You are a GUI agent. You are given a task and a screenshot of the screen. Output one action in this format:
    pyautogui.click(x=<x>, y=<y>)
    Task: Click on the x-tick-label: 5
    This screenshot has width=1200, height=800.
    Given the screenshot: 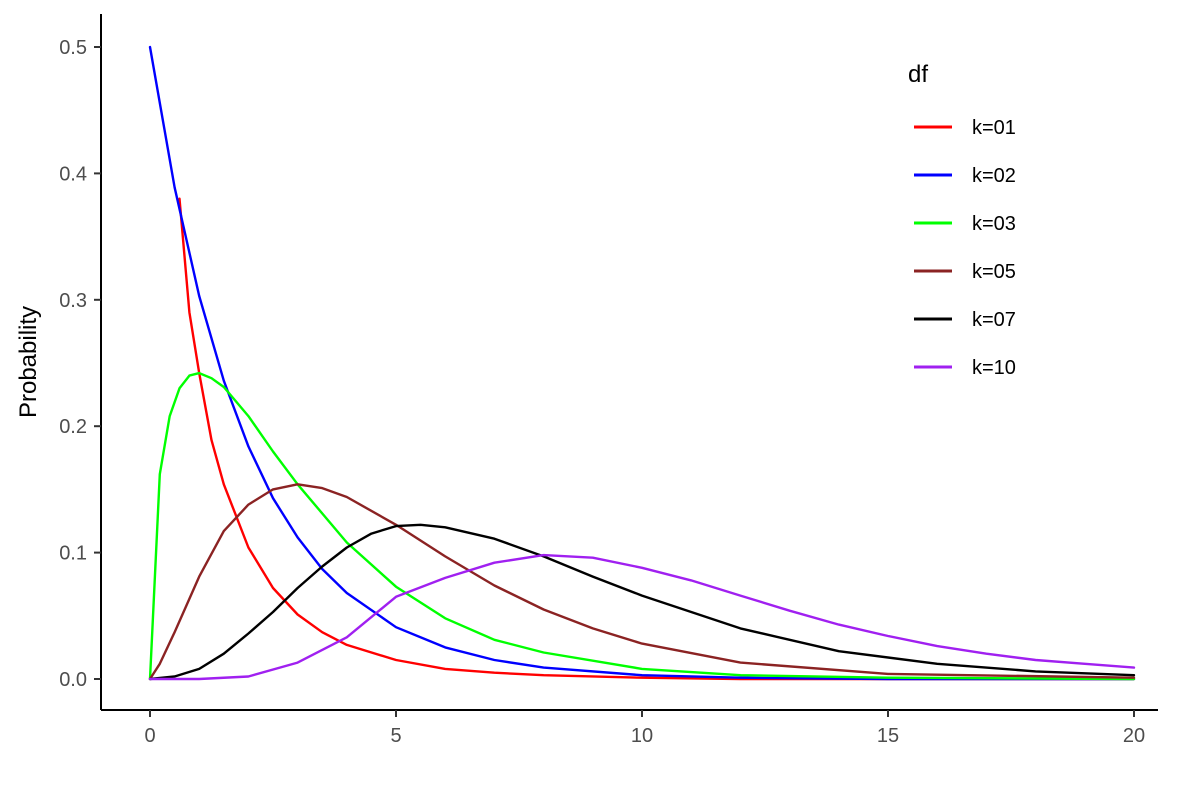 What is the action you would take?
    pyautogui.click(x=395, y=736)
    